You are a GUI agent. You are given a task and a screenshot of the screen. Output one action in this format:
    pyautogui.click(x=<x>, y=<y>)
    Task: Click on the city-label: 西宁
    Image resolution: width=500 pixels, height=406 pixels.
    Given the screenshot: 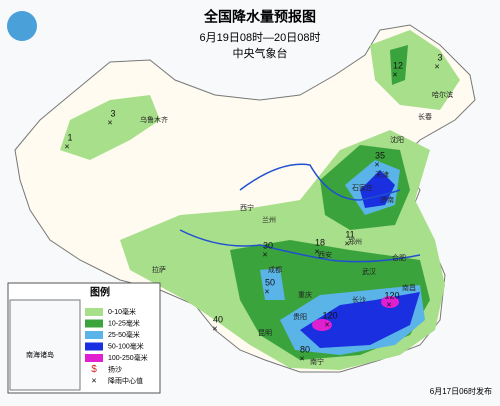 What is the action you would take?
    pyautogui.click(x=247, y=207)
    